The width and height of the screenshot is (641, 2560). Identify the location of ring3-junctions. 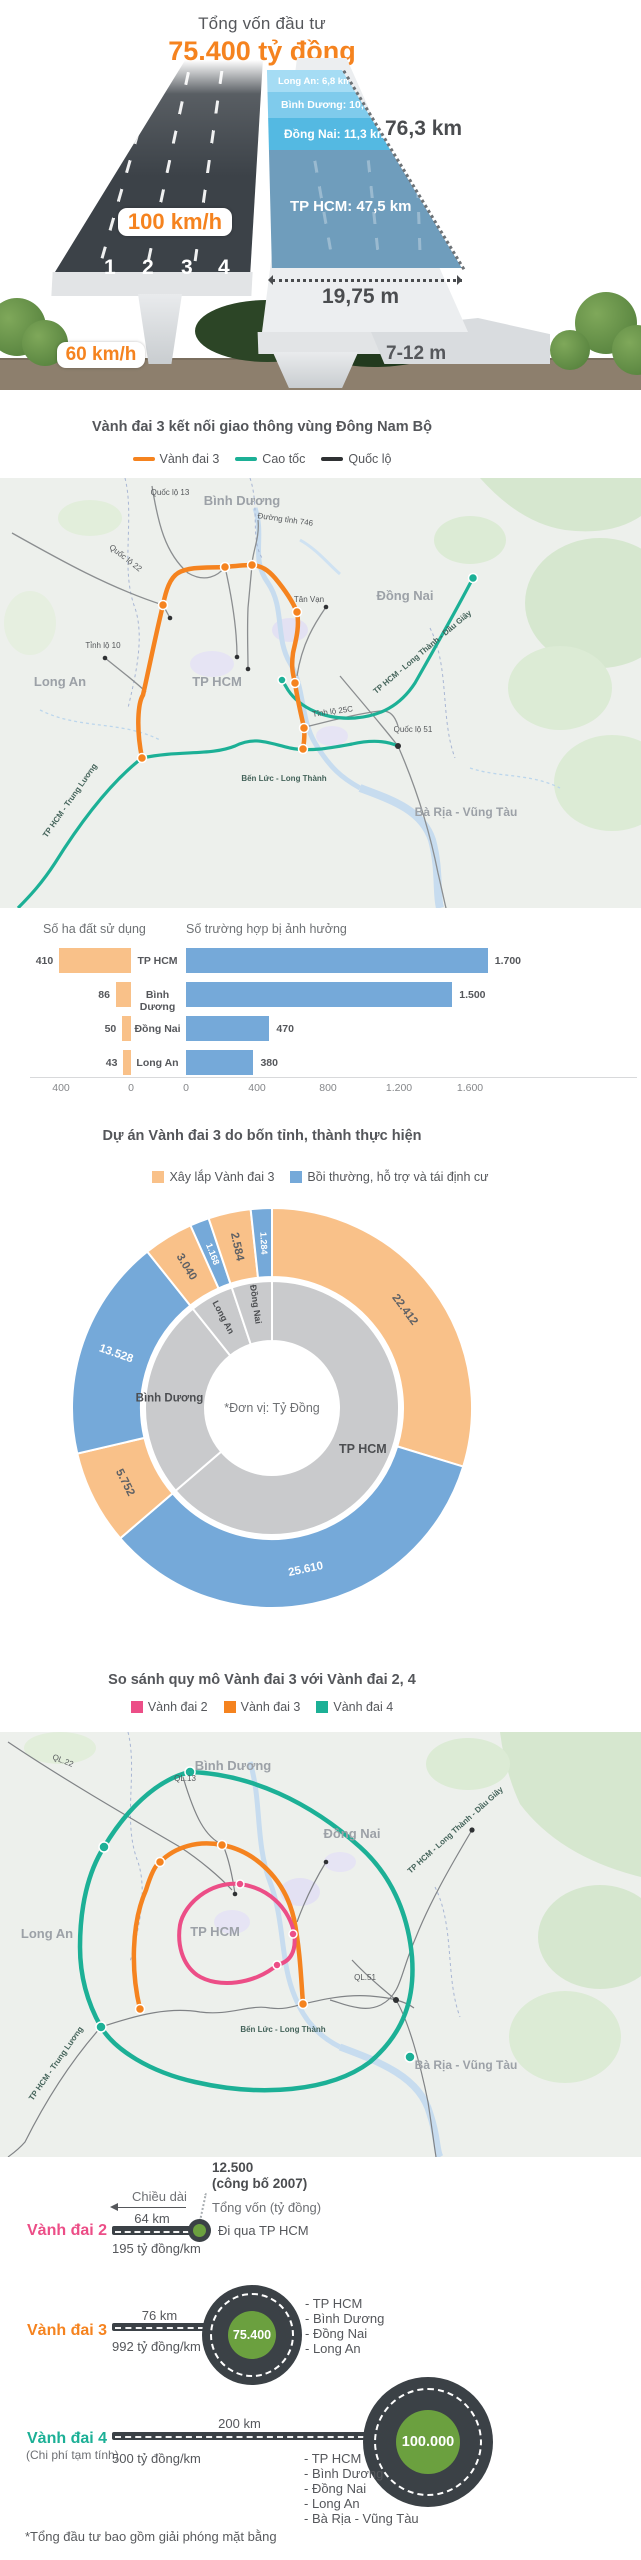
(223, 661).